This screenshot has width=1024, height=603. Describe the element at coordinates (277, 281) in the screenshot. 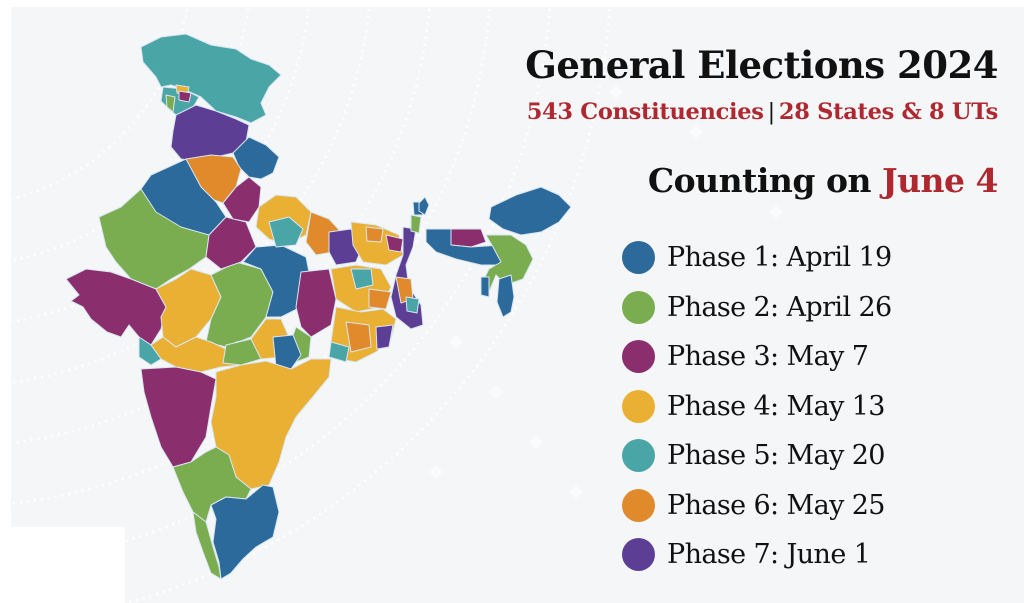

I see `region-mp-east` at that location.